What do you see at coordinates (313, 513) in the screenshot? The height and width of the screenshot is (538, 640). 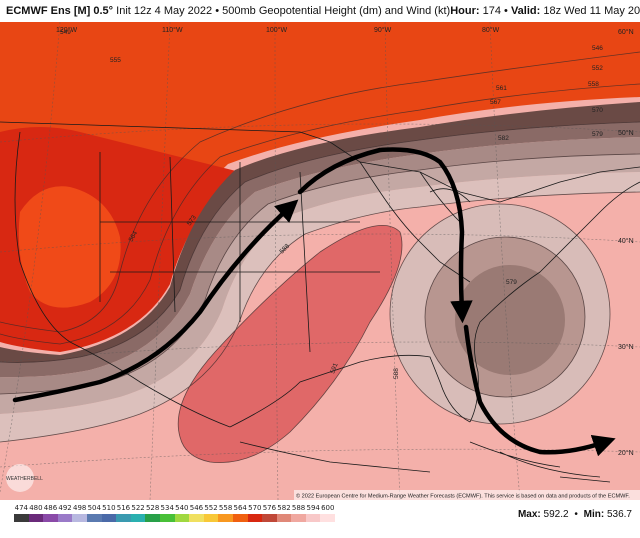 I see `colorbar-item: 594` at bounding box center [313, 513].